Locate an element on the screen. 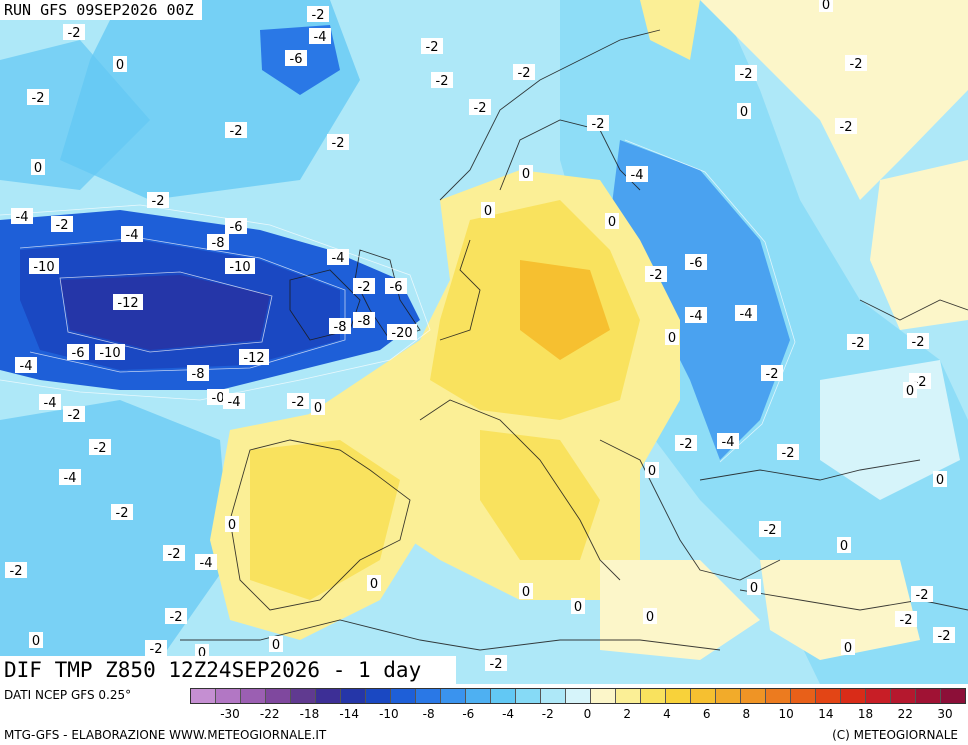 The image size is (968, 745). svg-text: -8 is located at coordinates (364, 321).